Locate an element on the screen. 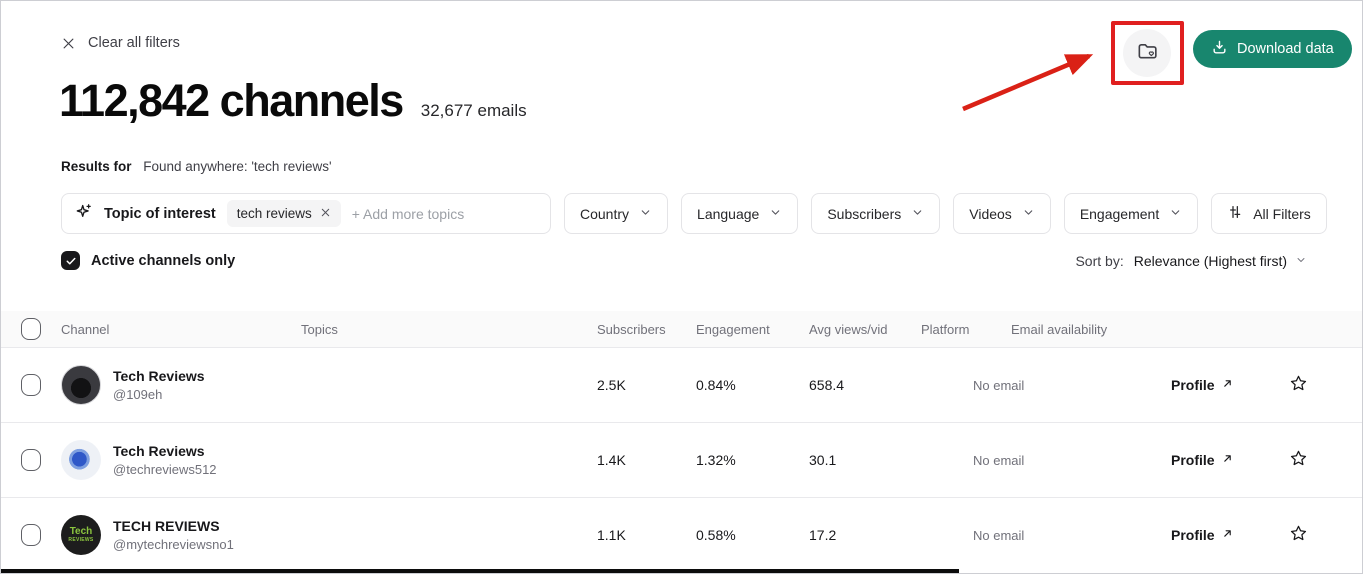  sort-by-label: Sort by: is located at coordinates (1099, 260).